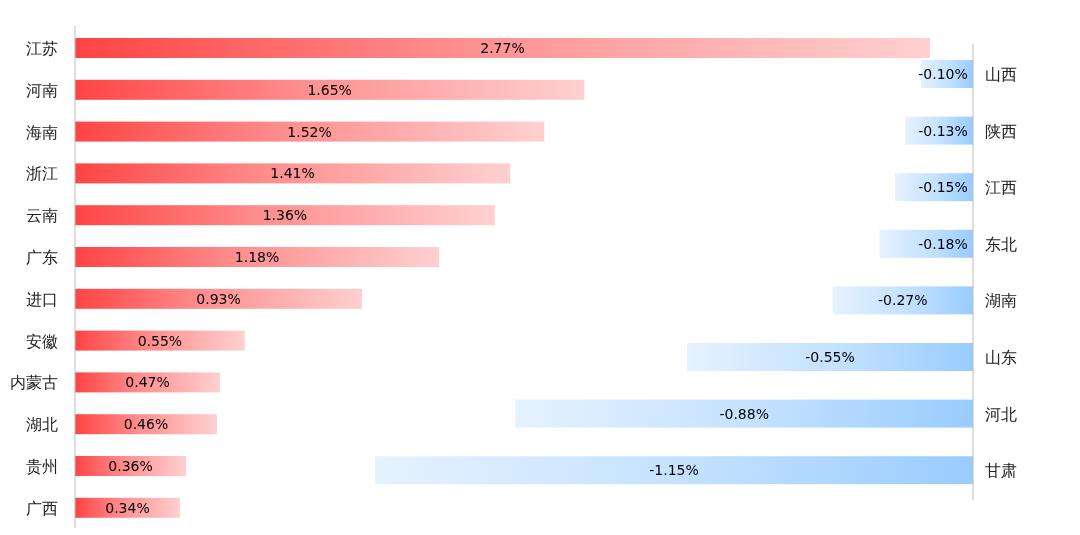 Image resolution: width=1080 pixels, height=535 pixels. Describe the element at coordinates (1001, 244) in the screenshot. I see `y-tick-label: 东北` at that location.